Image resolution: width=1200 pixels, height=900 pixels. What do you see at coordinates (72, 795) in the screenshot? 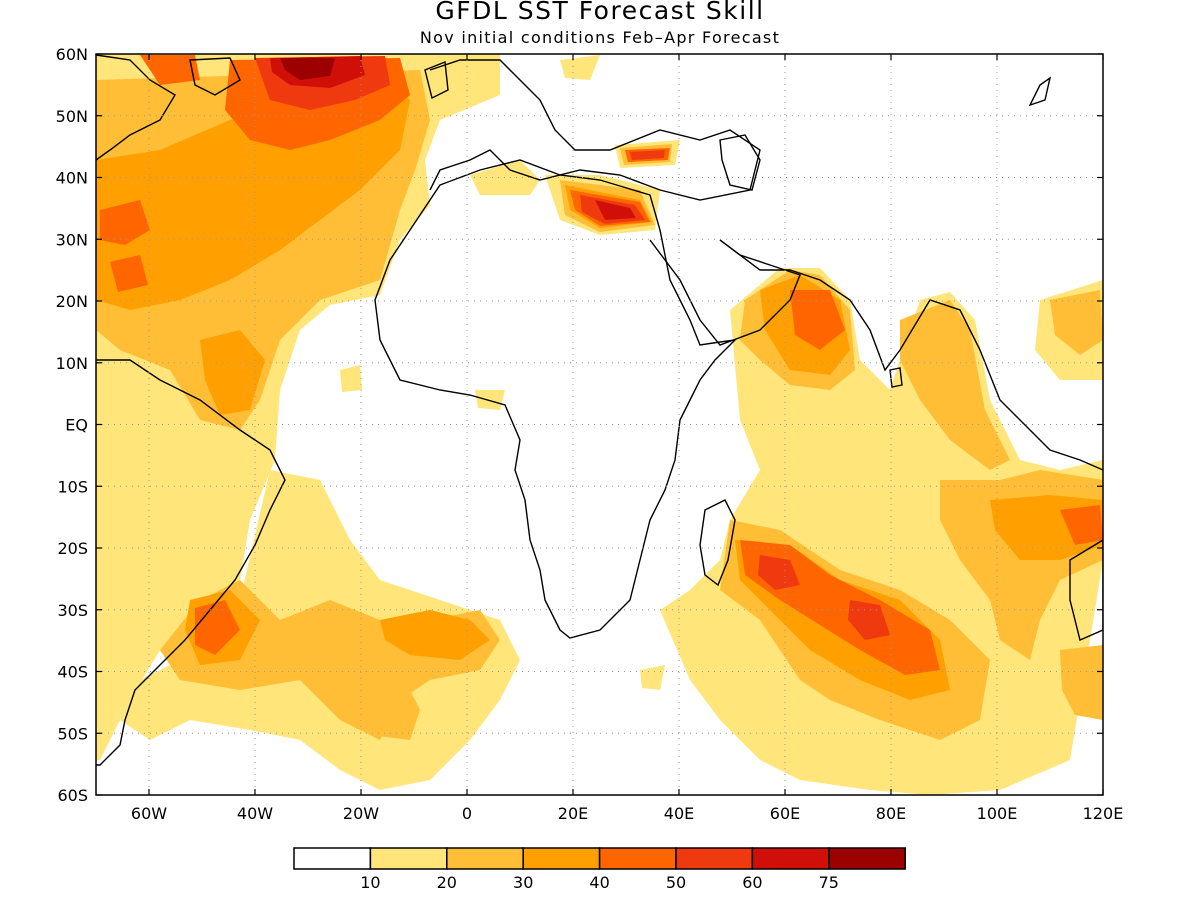
I see `lat-tick-label: 60S` at bounding box center [72, 795].